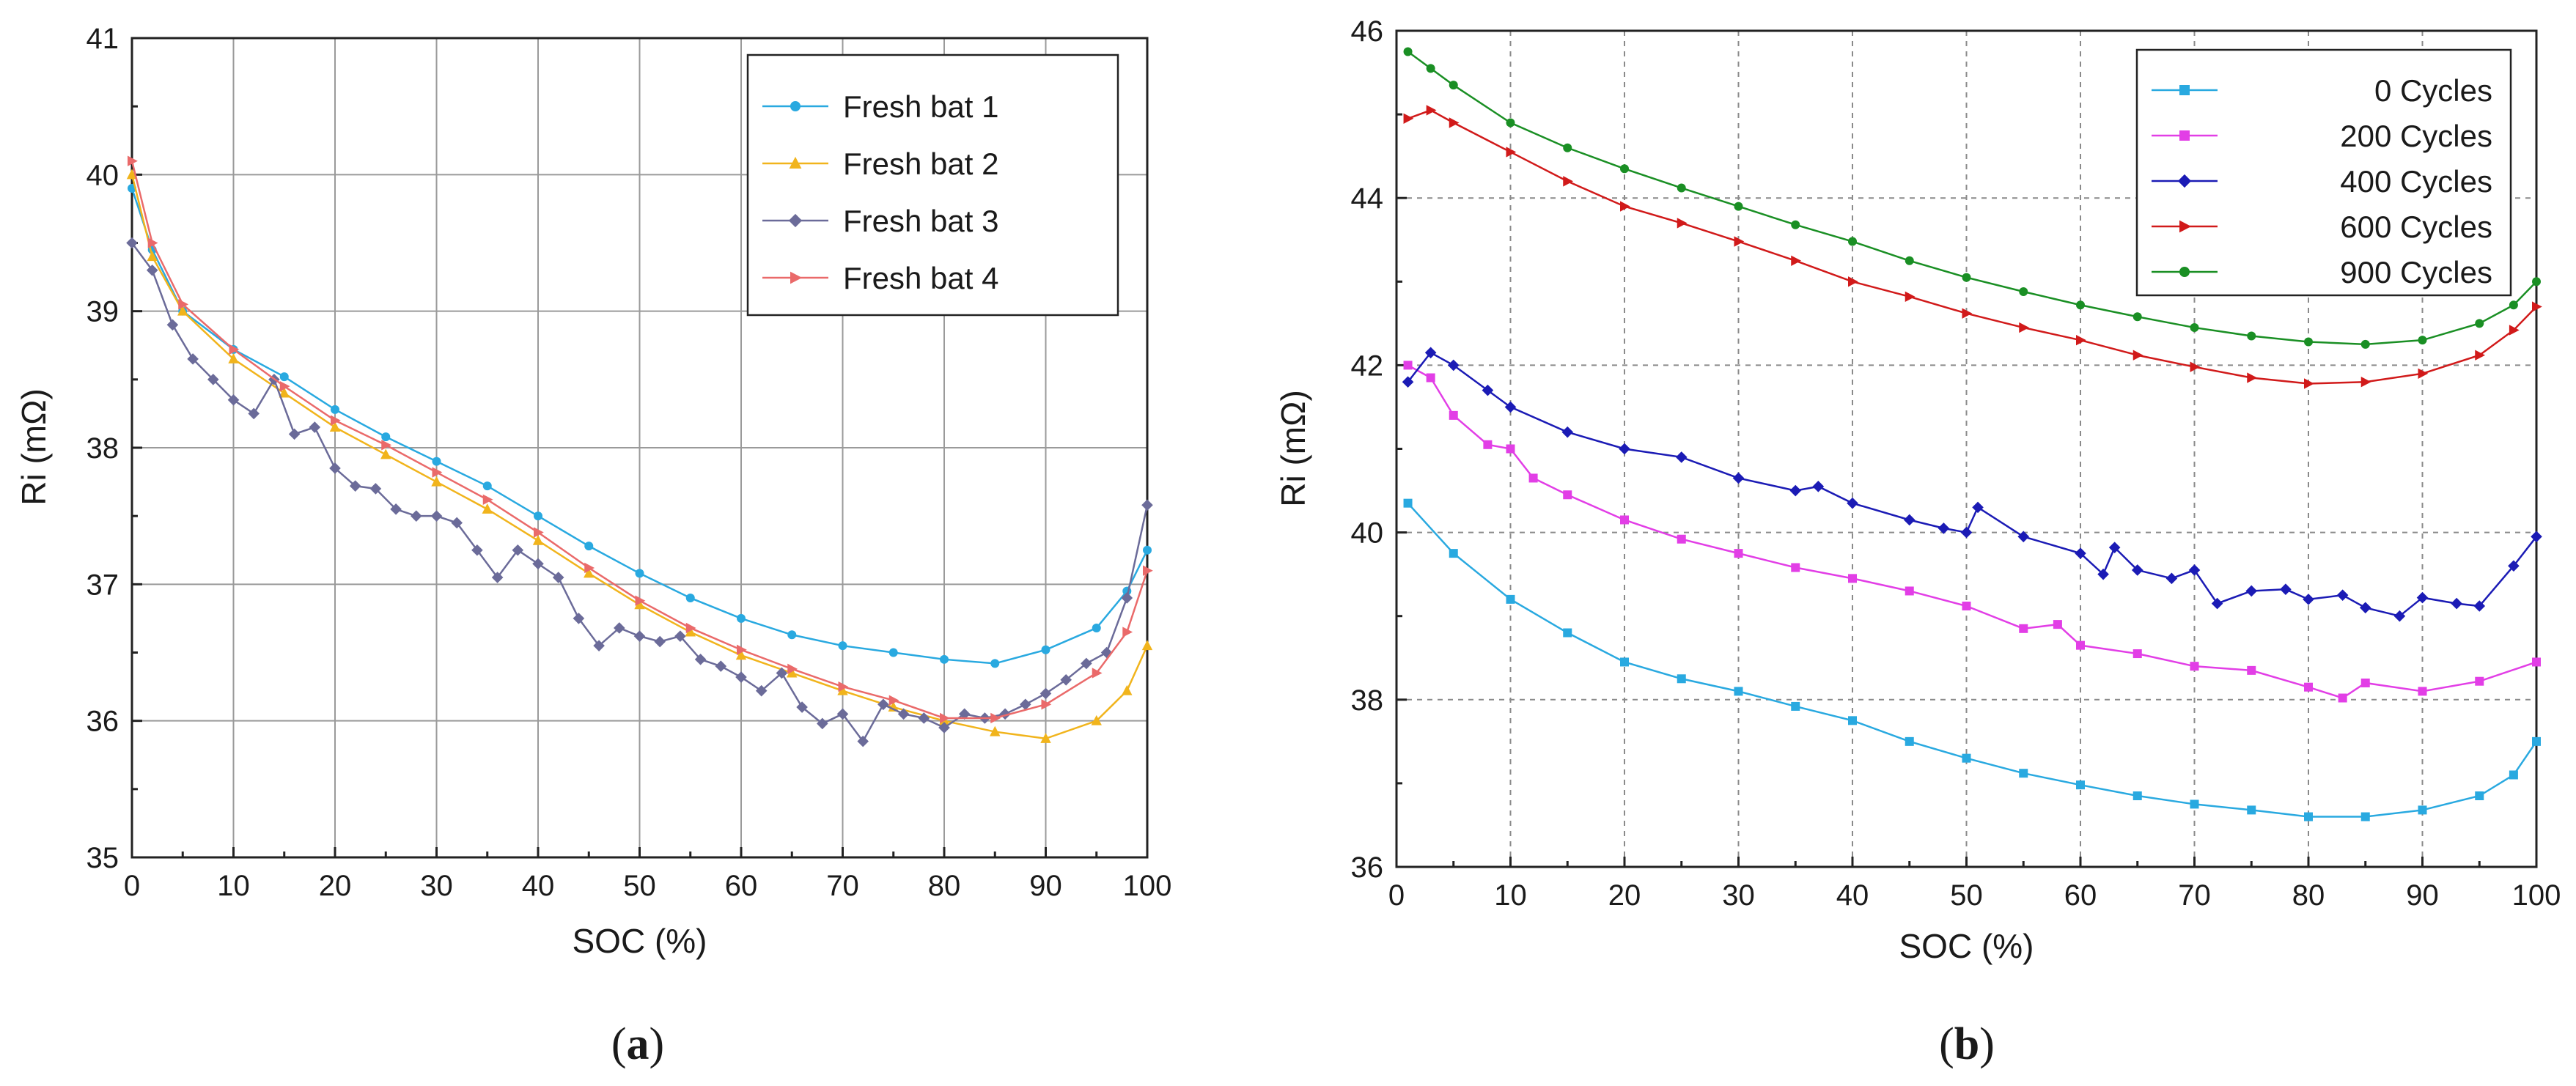 Image resolution: width=2576 pixels, height=1086 pixels. I want to click on x-tick-label: 40, so click(1852, 895).